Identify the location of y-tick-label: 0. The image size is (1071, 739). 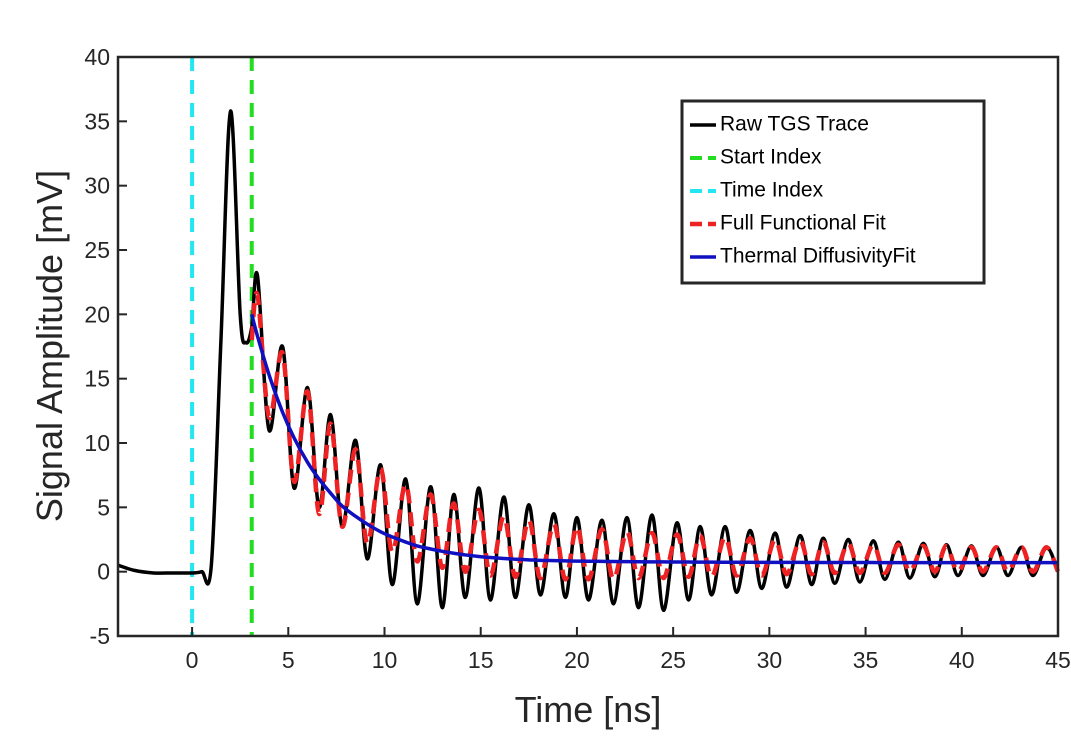
(103, 572).